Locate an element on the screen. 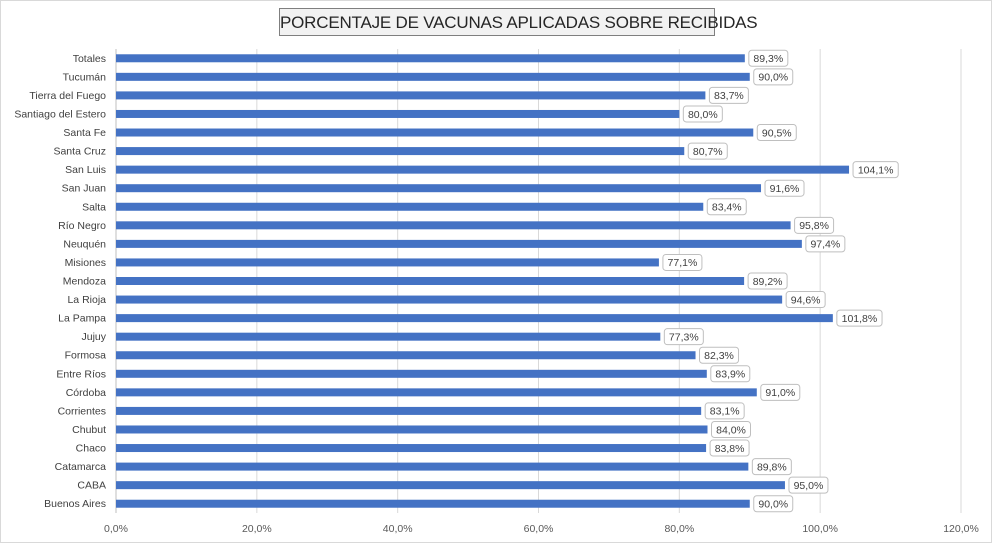  data-label: 80,7% is located at coordinates (708, 152).